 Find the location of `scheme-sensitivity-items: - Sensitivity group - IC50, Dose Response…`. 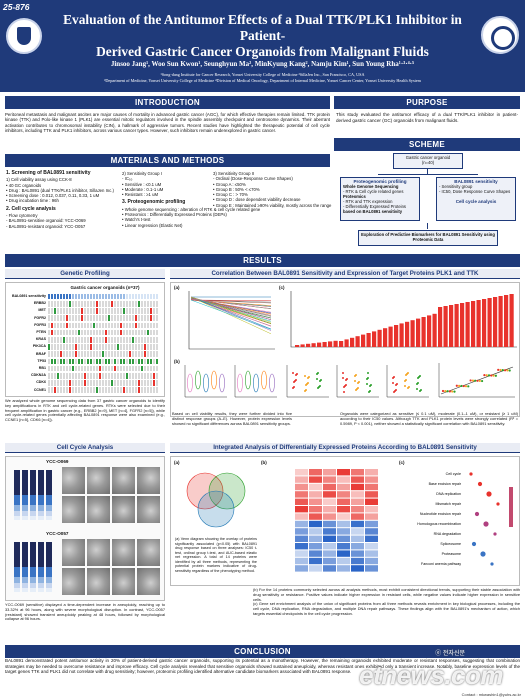

scheme-sensitivity-items: - Sensitivity group - IC50, Dose Response… is located at coordinates (476, 189).